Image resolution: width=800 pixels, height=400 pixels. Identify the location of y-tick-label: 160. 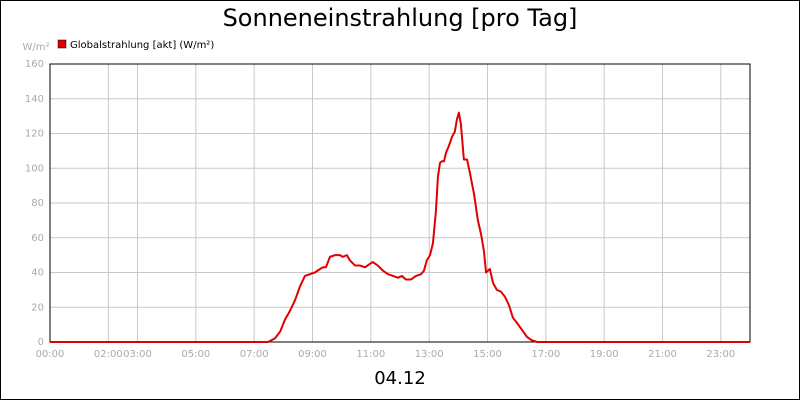
(34, 64).